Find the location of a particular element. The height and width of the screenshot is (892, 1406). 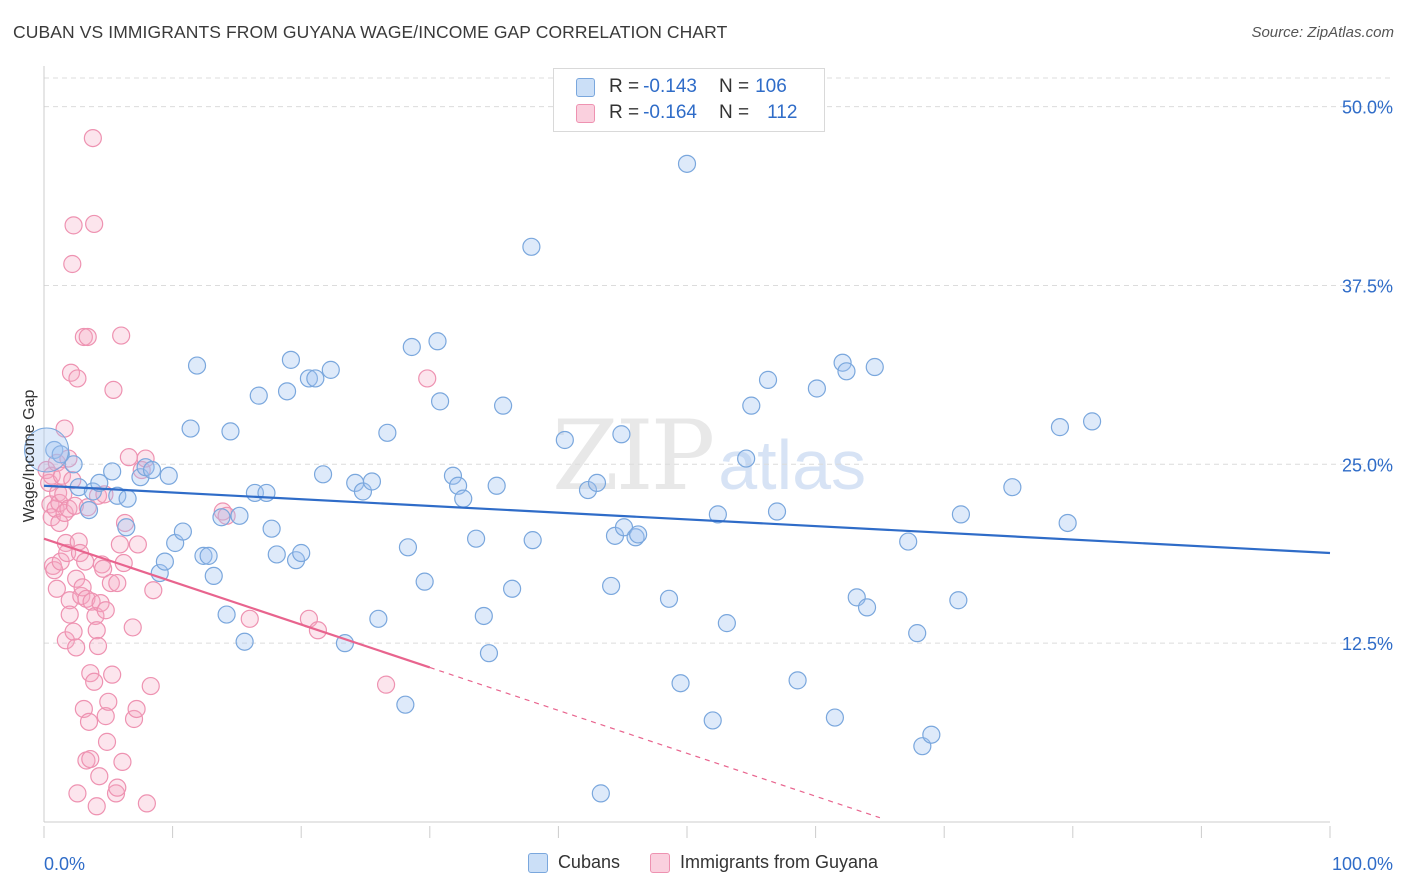

guyana-legend-label: Immigrants from Guyana is located at coordinates (779, 862).